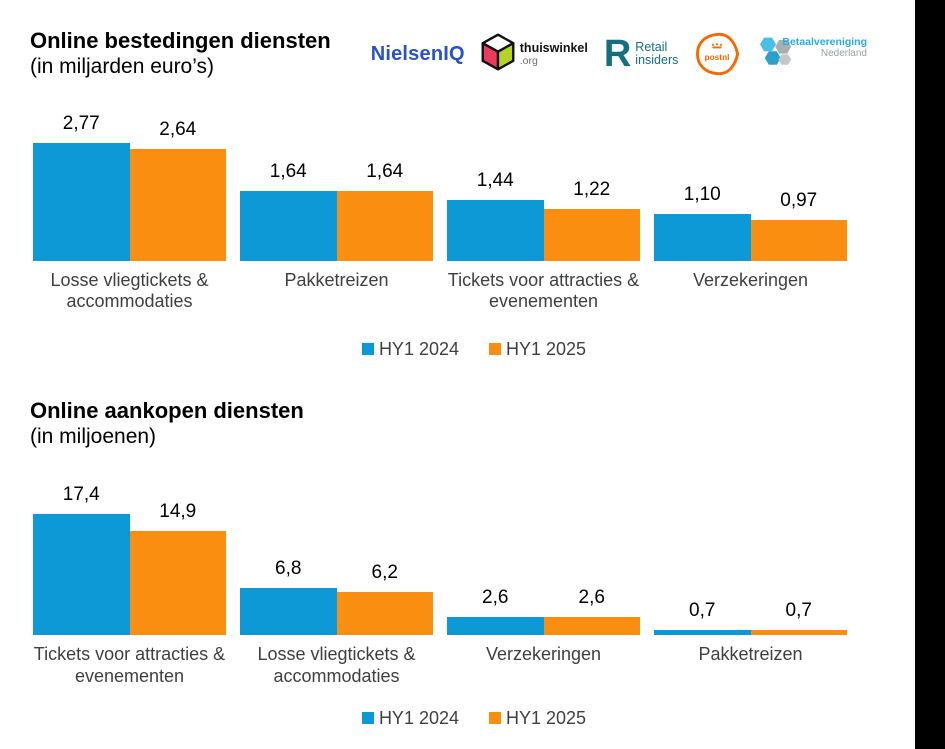 The width and height of the screenshot is (945, 749). What do you see at coordinates (180, 40) in the screenshot?
I see `chart1-title: Online bestedingen diensten` at bounding box center [180, 40].